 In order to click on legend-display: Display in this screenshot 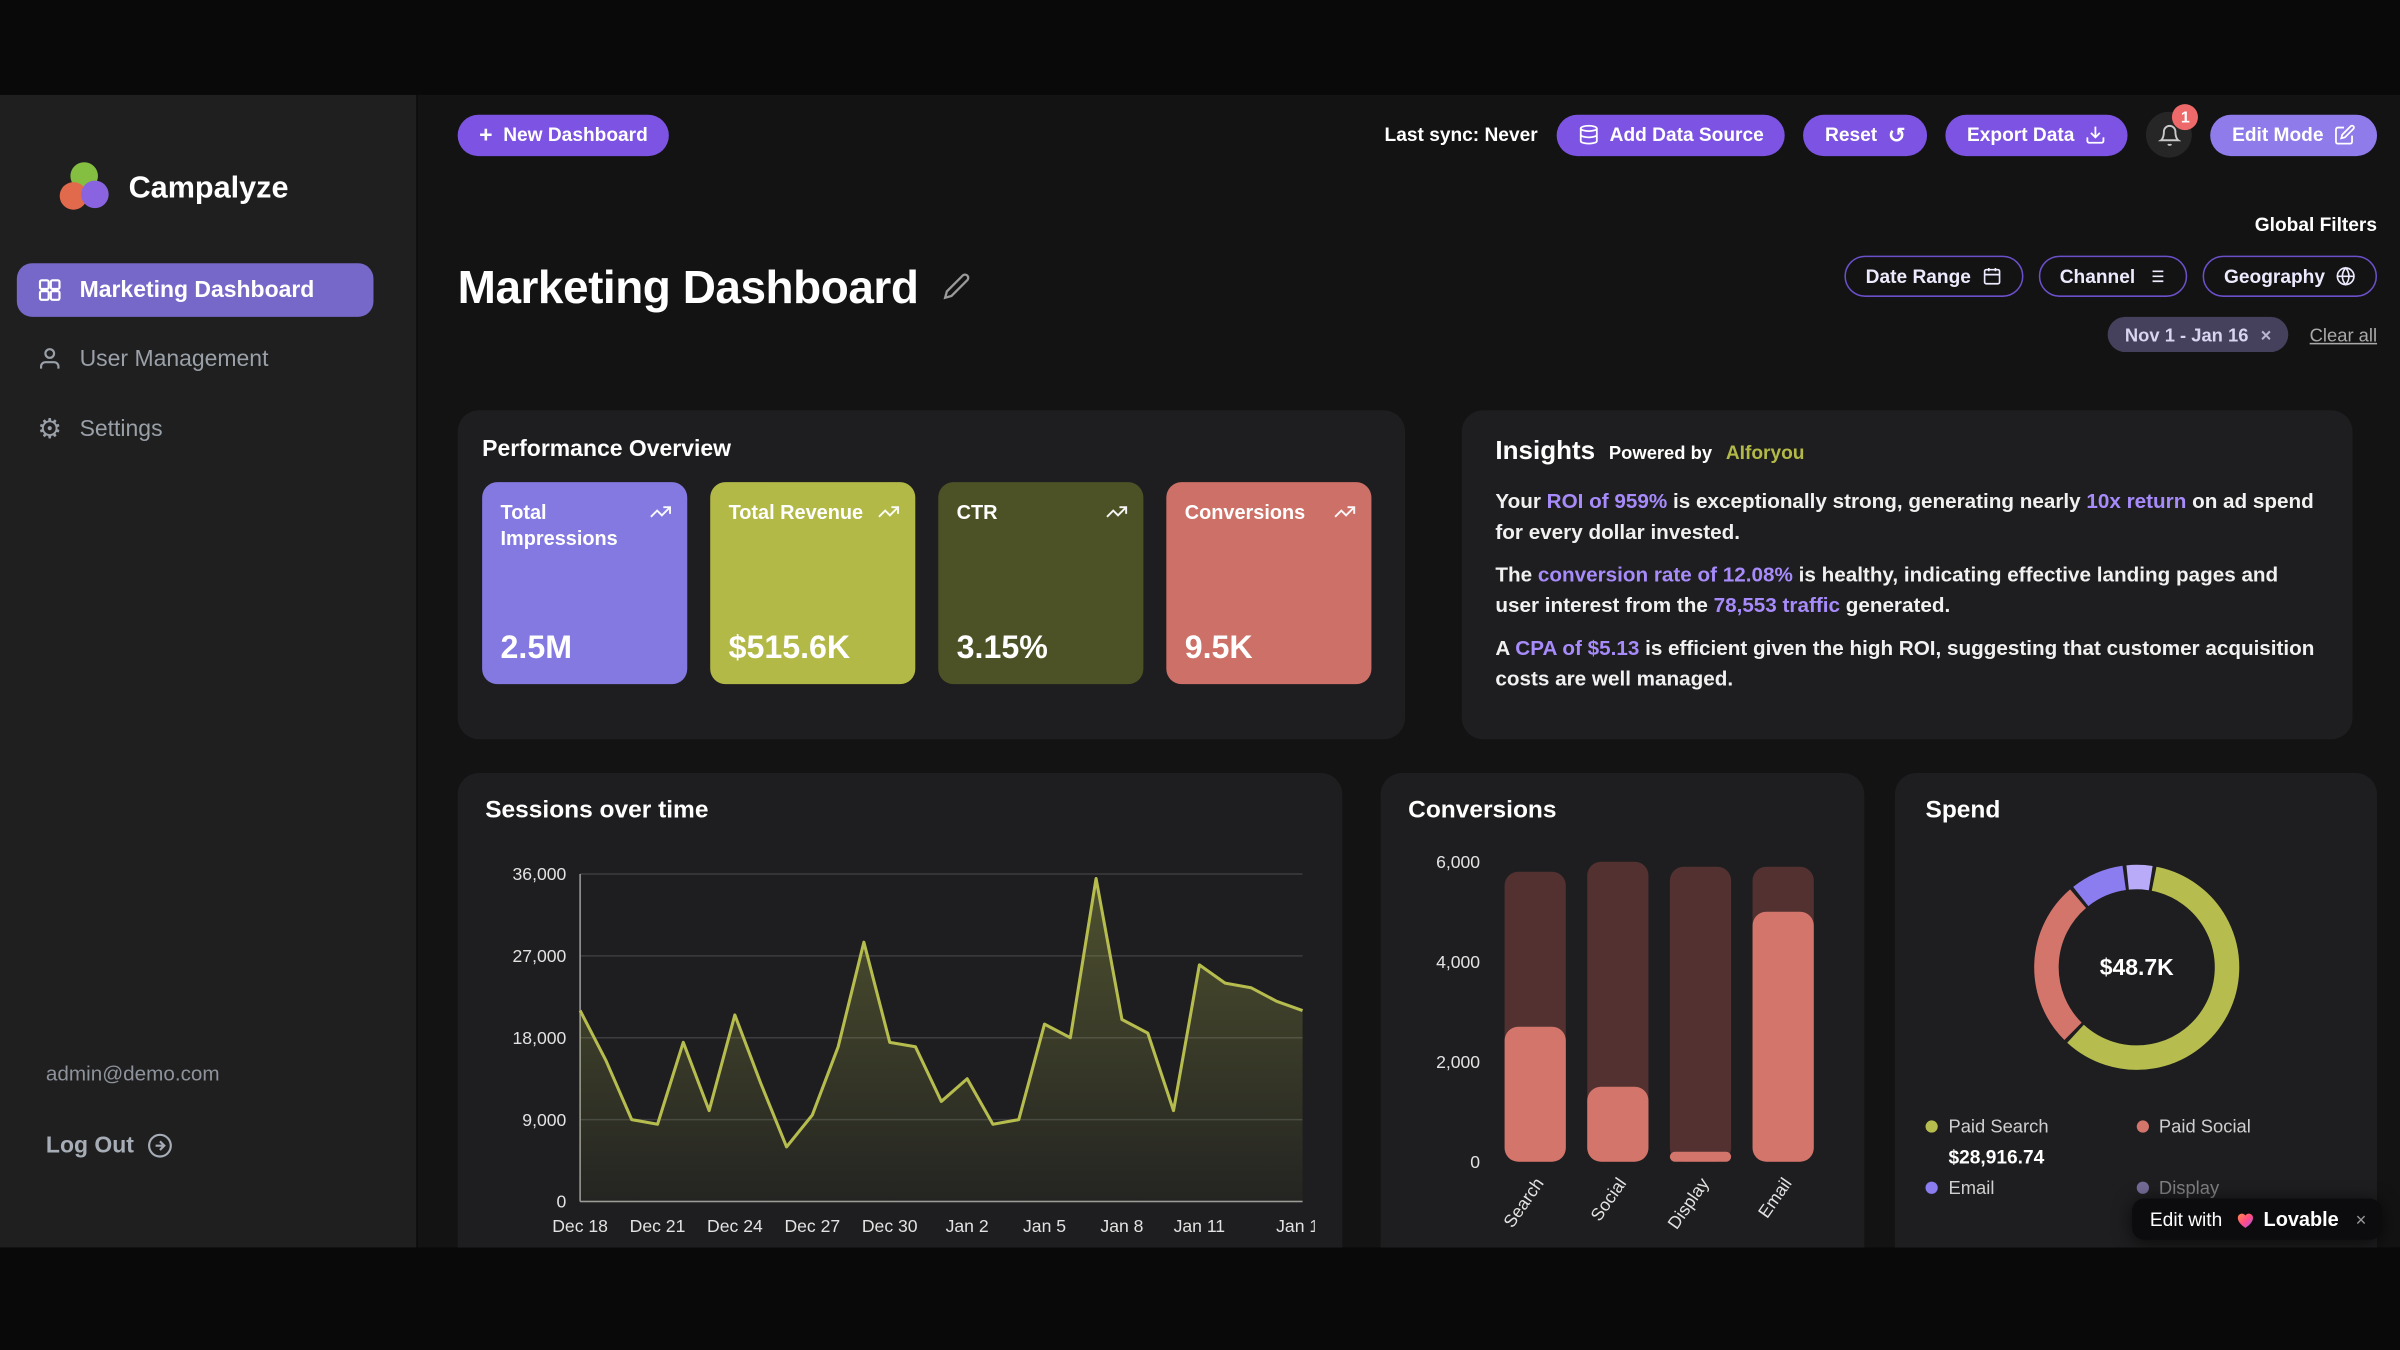, I will do `click(2240, 1188)`.